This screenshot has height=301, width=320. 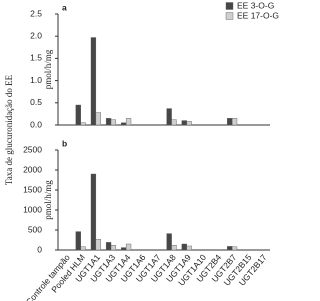 I want to click on y-tick-label: 2.0, so click(x=36, y=35).